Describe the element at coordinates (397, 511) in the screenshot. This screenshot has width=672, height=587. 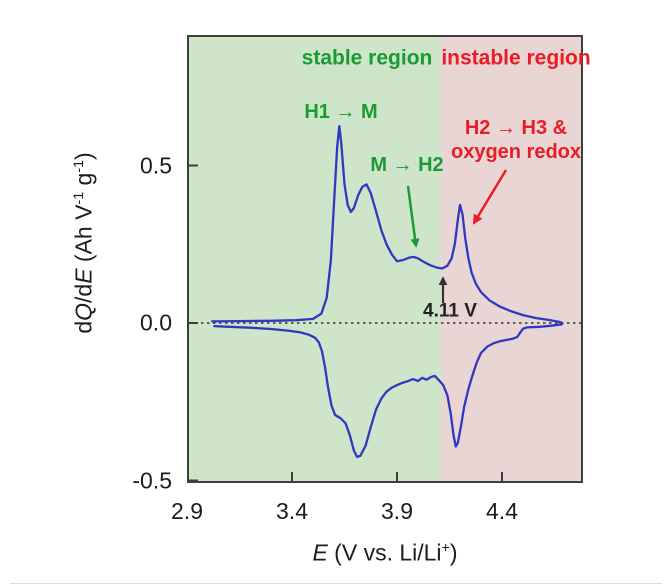
I see `x-tick-label: 3.9` at that location.